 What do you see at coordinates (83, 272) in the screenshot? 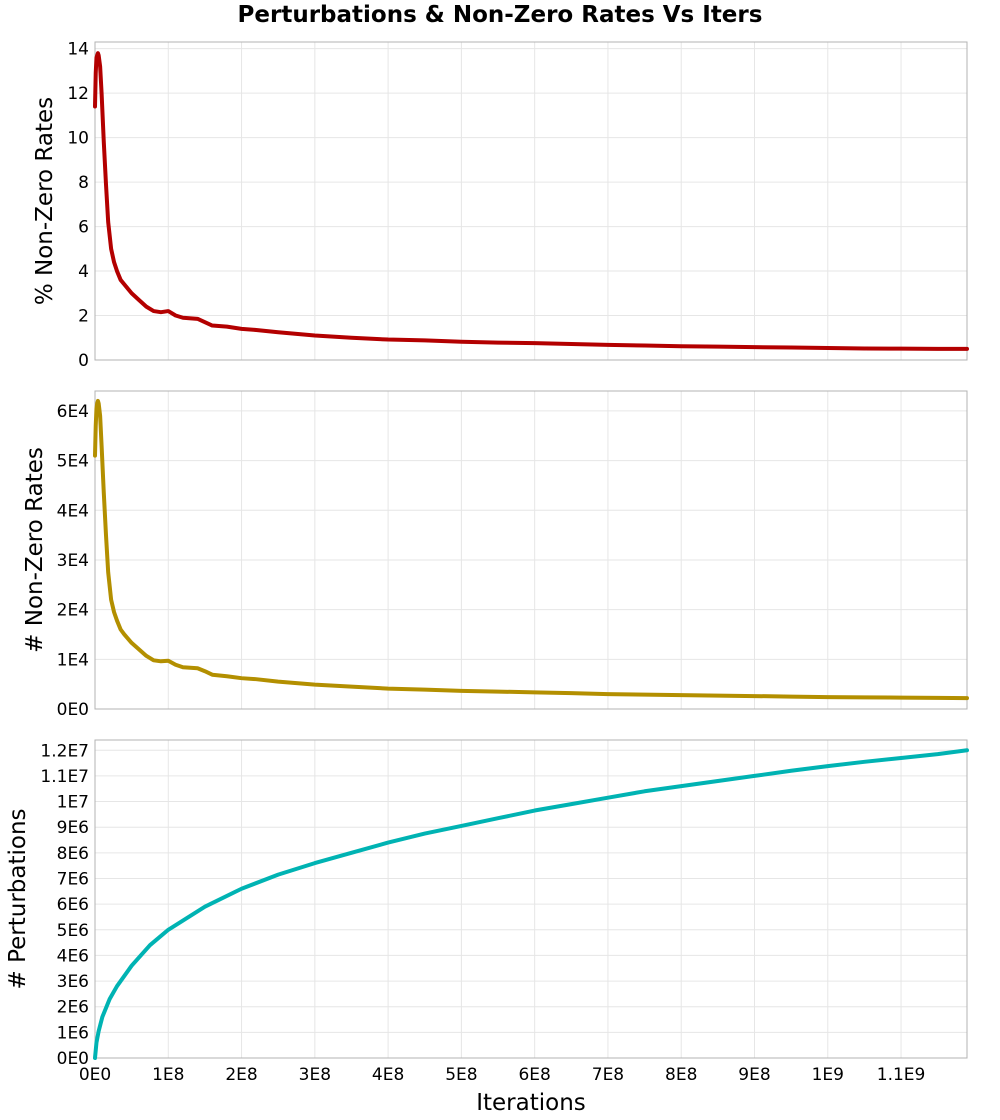
I see `y-tick-label: 4` at bounding box center [83, 272].